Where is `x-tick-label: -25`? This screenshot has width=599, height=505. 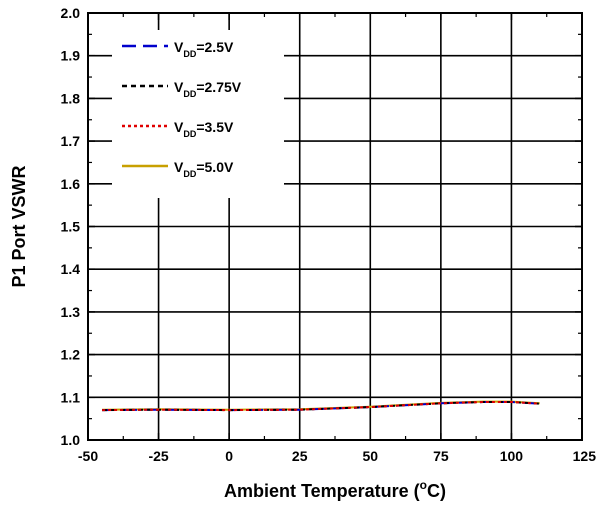
x-tick-label: -25 is located at coordinates (158, 456).